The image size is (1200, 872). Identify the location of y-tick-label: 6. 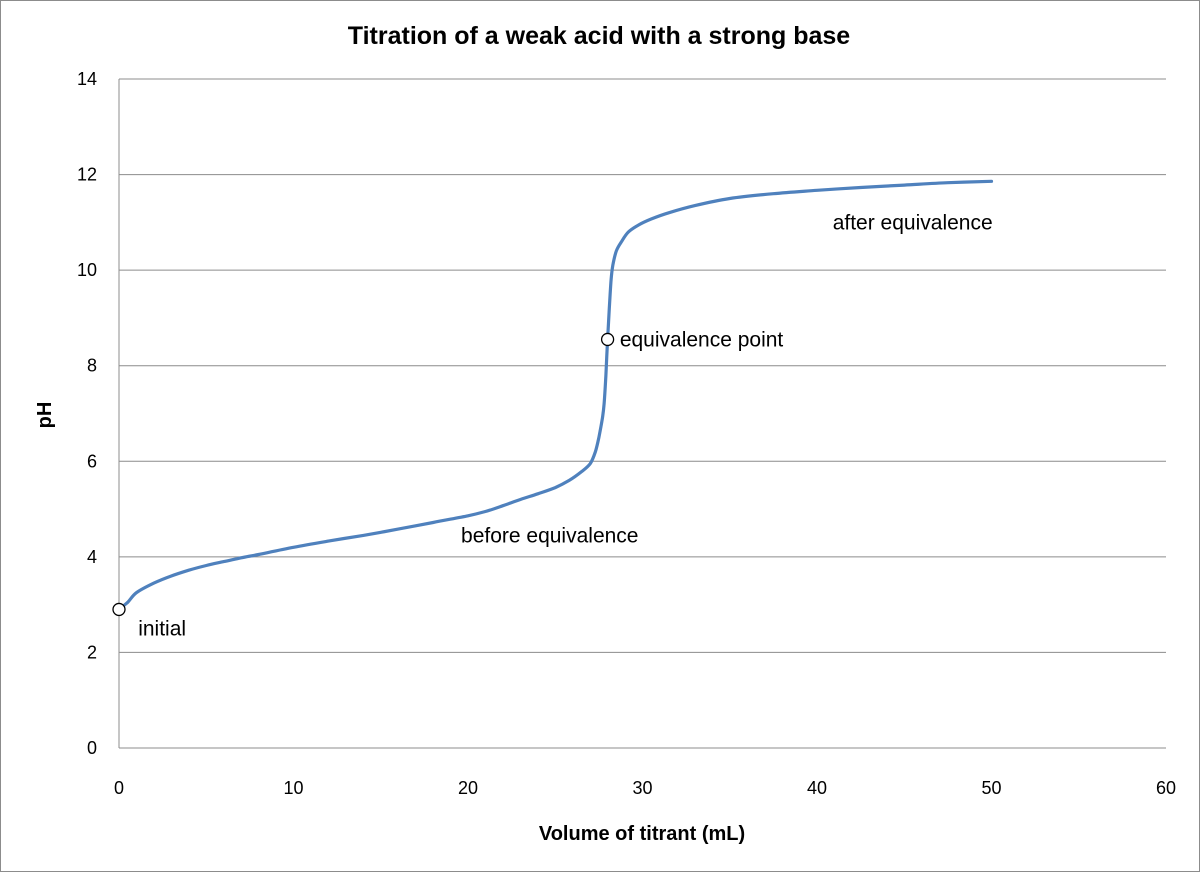
(92, 461).